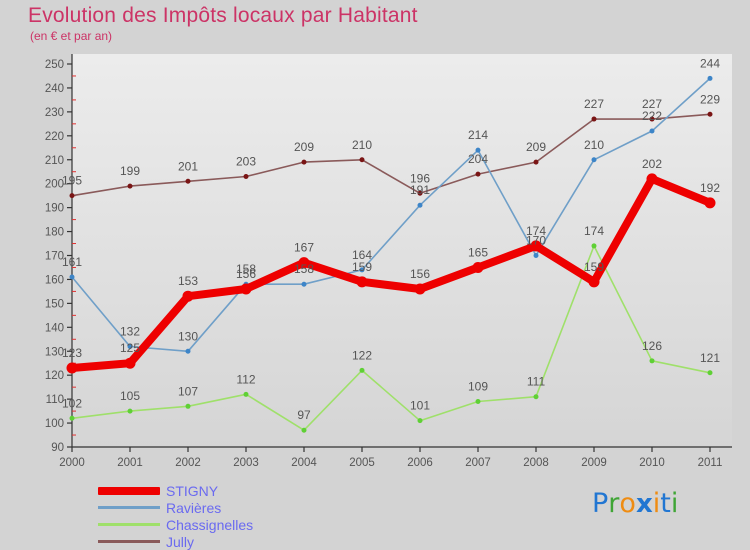  I want to click on data-point-label: 210, so click(362, 145).